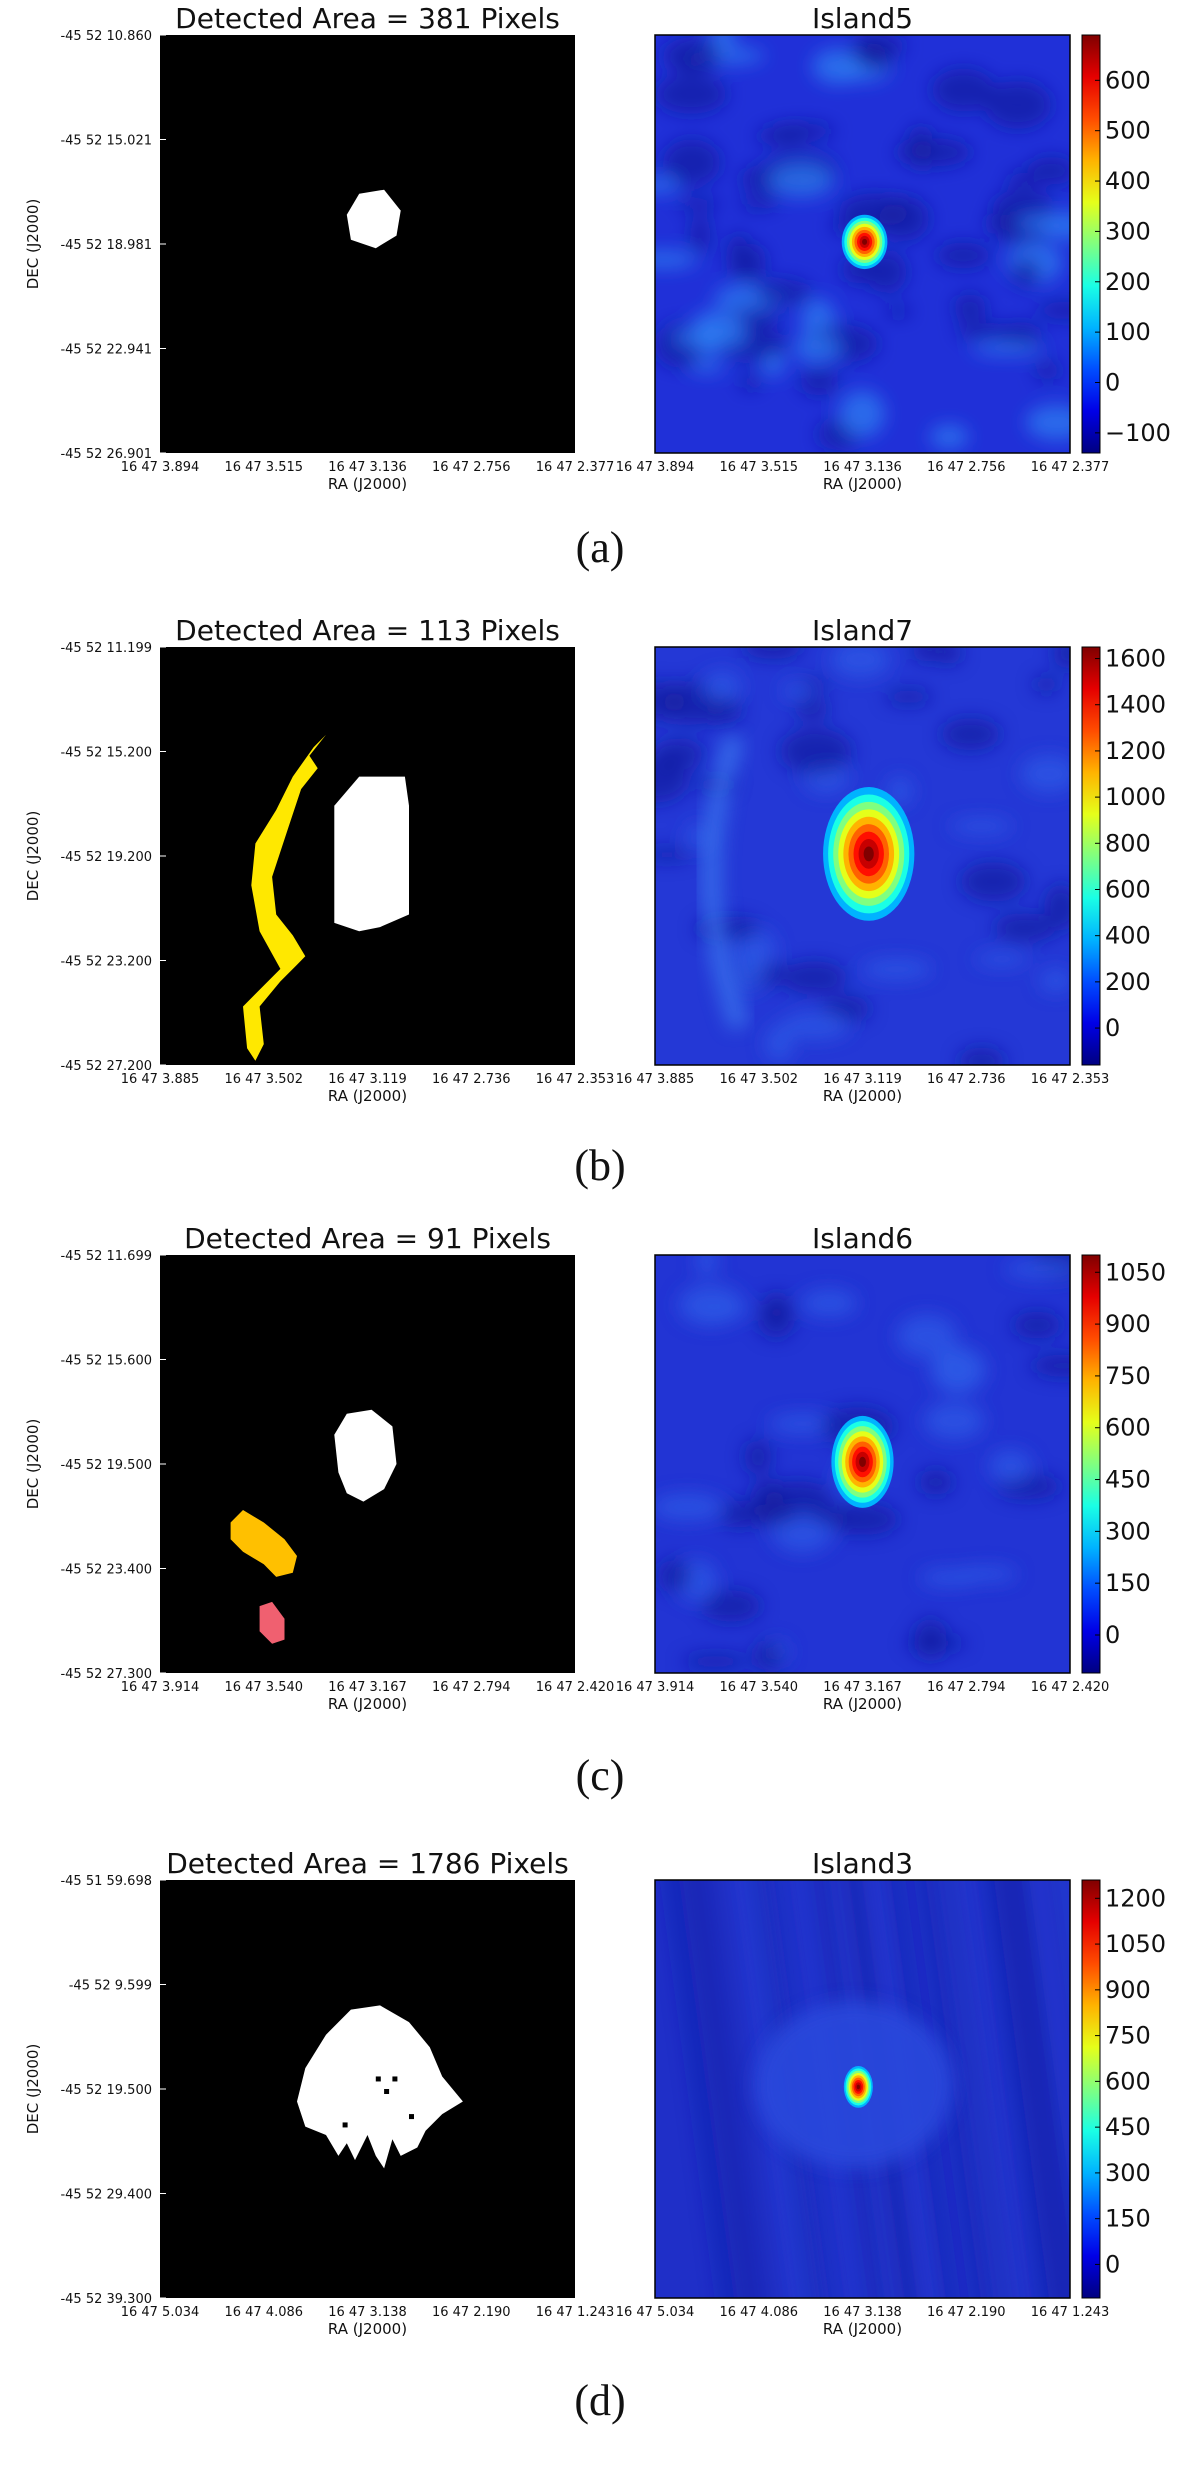 The height and width of the screenshot is (2481, 1200). I want to click on image-xtick-label: 16 47 3.914, so click(655, 1687).